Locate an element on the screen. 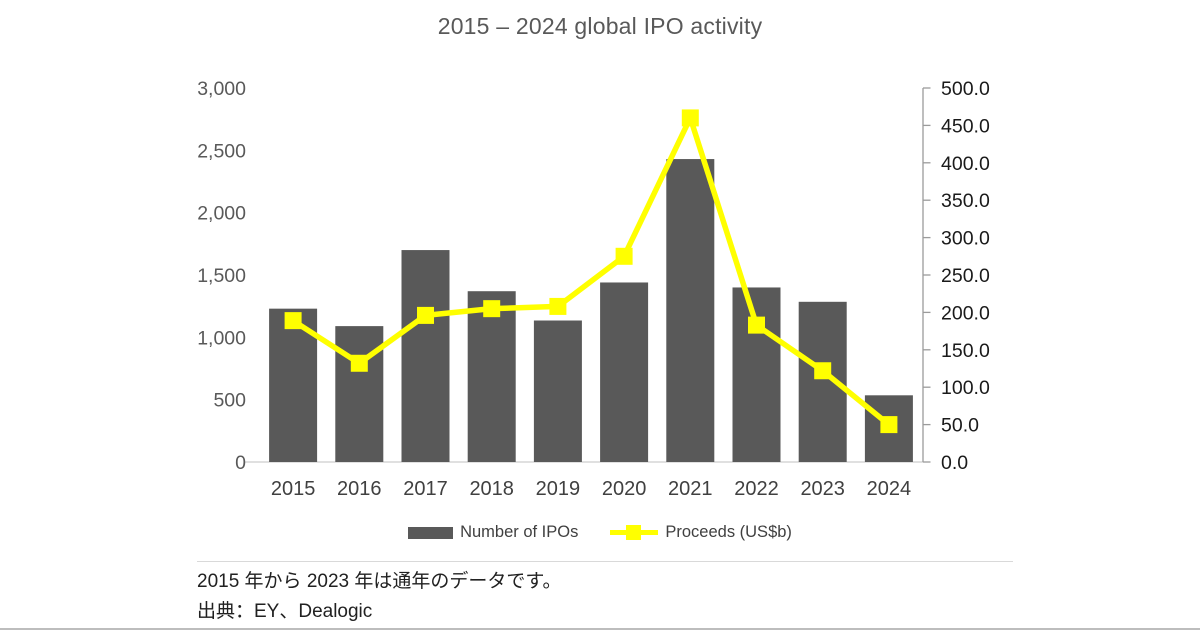 The height and width of the screenshot is (630, 1200). right-axis-tick-label-150.0: 150.0 is located at coordinates (965, 351).